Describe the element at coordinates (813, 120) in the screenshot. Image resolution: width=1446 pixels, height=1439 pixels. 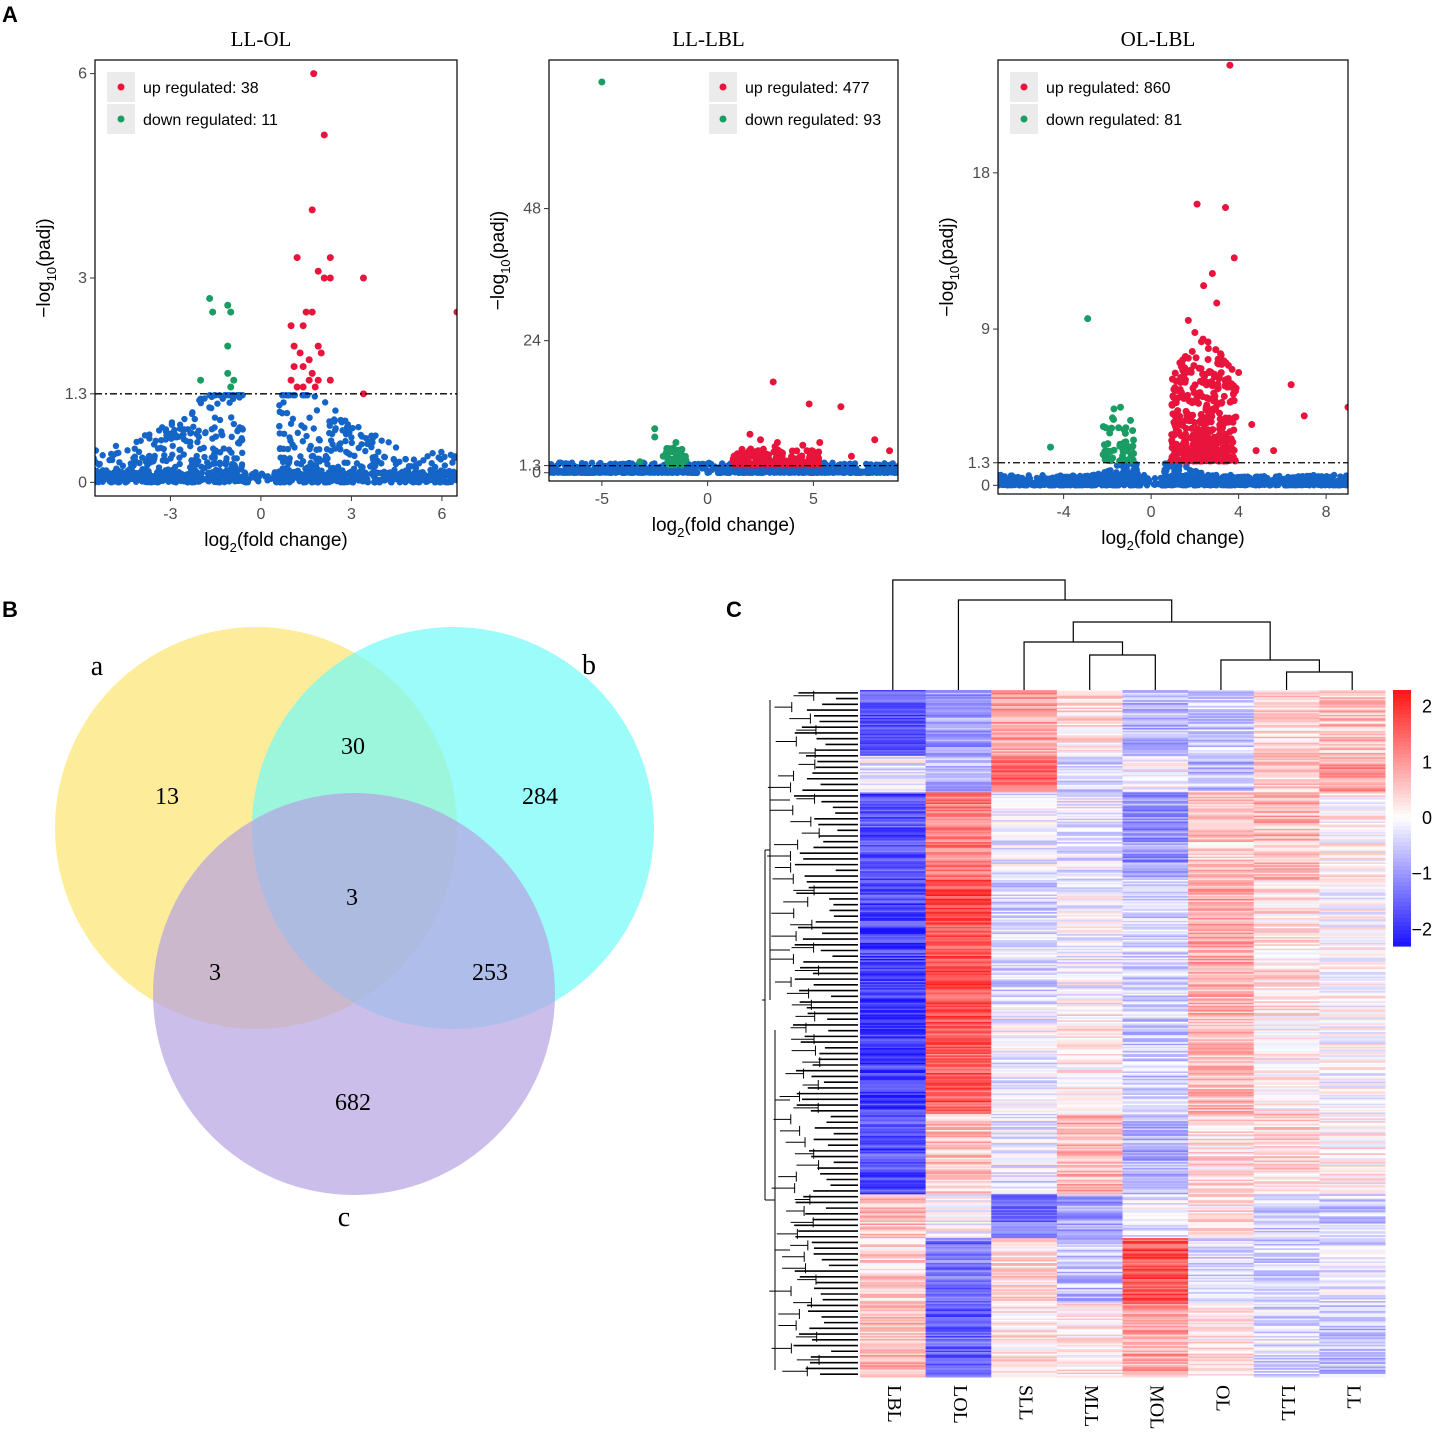
I see `legend-label: down regulated: 93` at that location.